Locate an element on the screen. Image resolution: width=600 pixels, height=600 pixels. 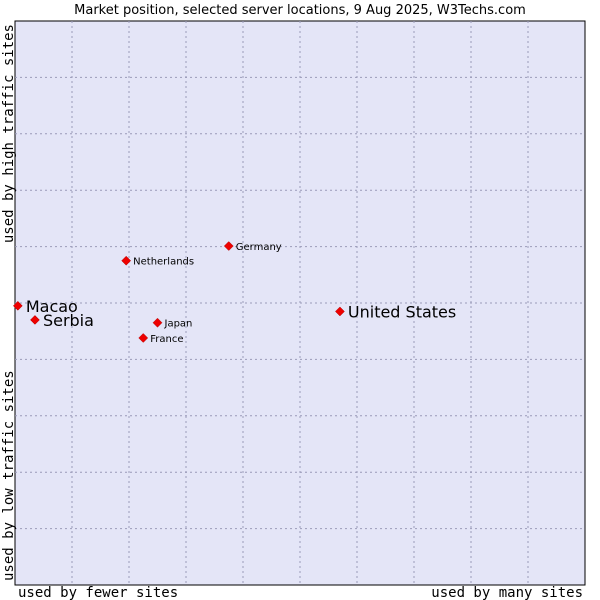
y-axis-label-low: used by low traffic sites is located at coordinates (9, 475).